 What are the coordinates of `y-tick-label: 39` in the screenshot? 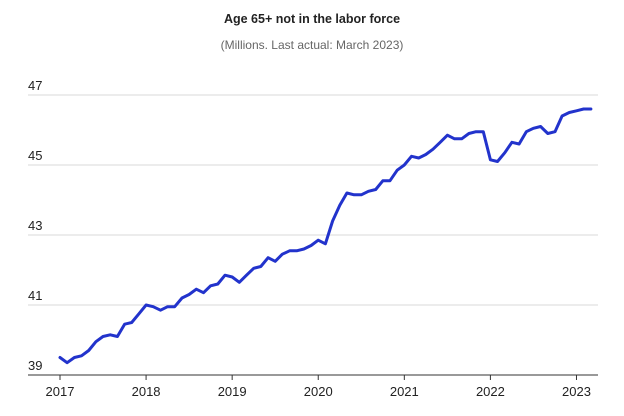 It's located at (35, 365).